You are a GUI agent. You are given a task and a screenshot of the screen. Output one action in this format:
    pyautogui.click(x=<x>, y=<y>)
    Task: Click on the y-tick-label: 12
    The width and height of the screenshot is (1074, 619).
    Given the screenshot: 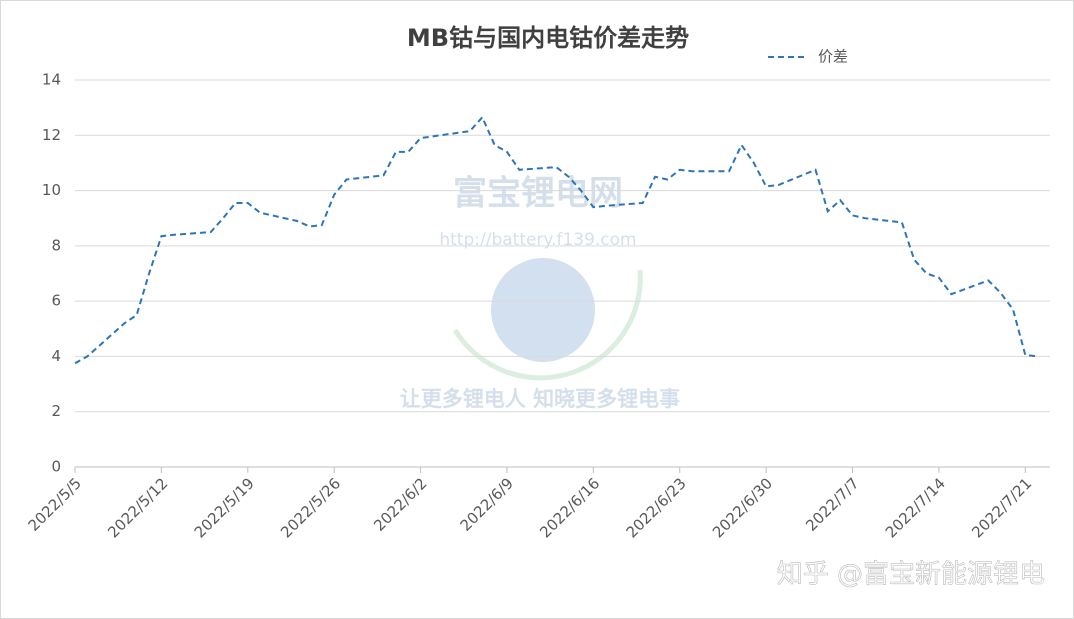 What is the action you would take?
    pyautogui.click(x=51, y=135)
    